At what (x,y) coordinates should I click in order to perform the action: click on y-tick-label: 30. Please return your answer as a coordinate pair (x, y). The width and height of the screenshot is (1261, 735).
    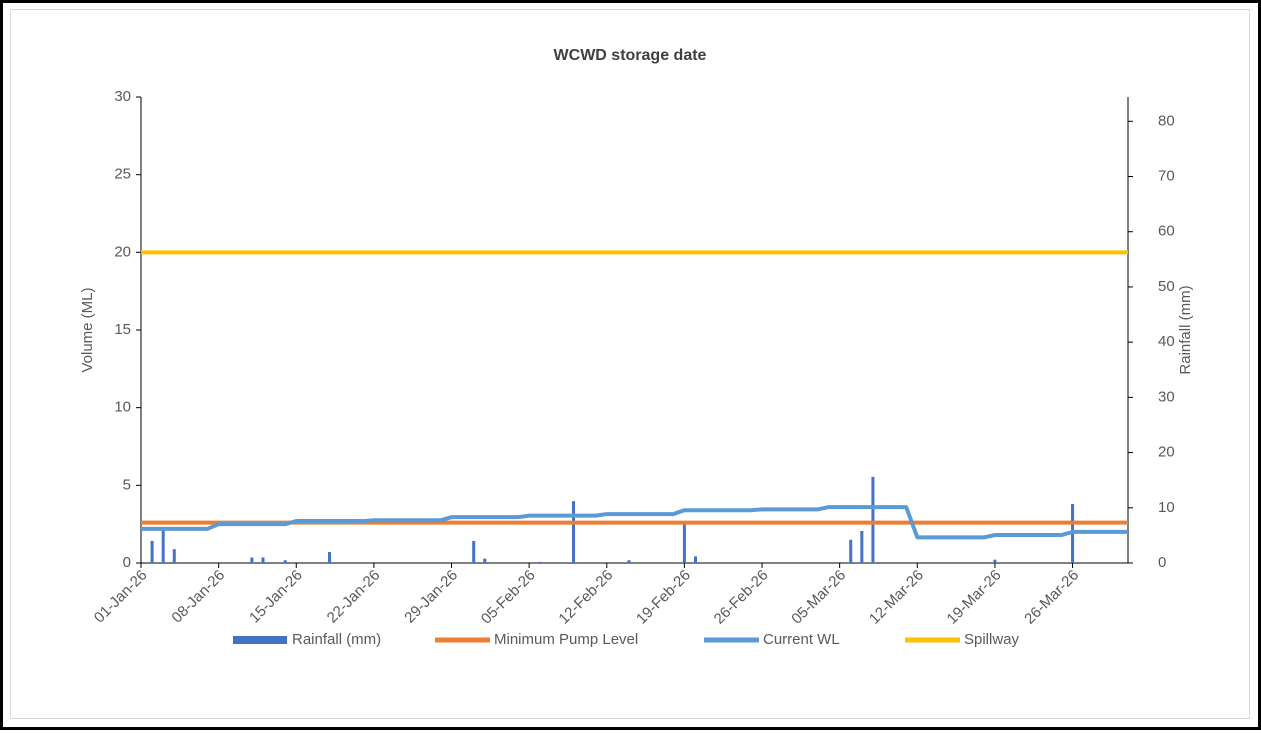
    Looking at the image, I should click on (122, 96).